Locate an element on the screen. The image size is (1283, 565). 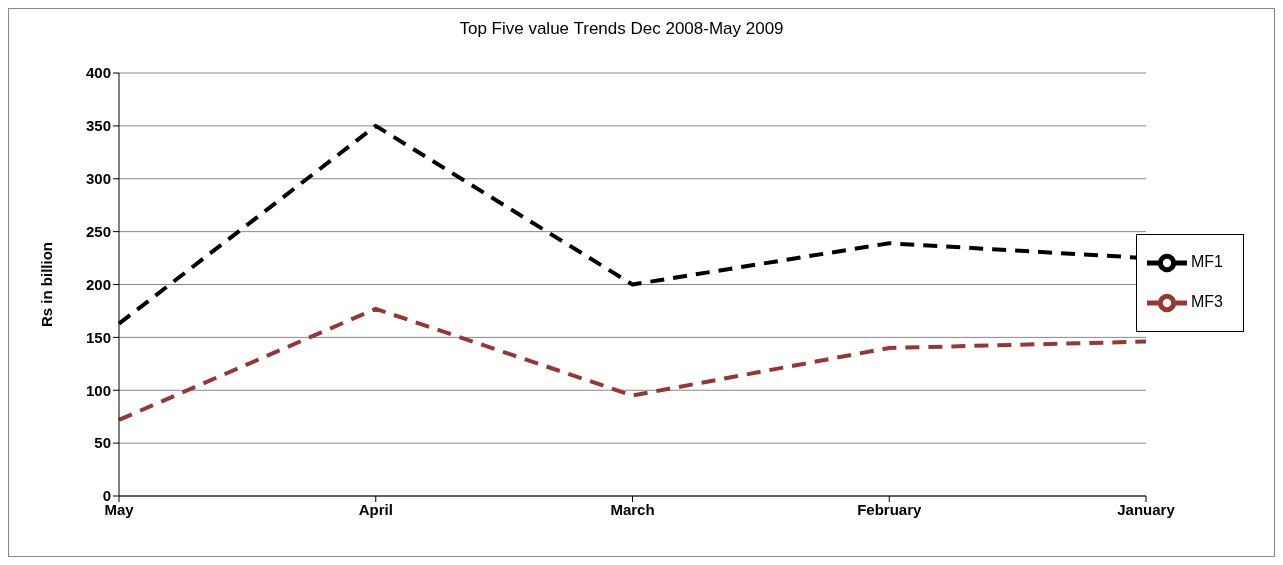
x-tick-label: February is located at coordinates (889, 509).